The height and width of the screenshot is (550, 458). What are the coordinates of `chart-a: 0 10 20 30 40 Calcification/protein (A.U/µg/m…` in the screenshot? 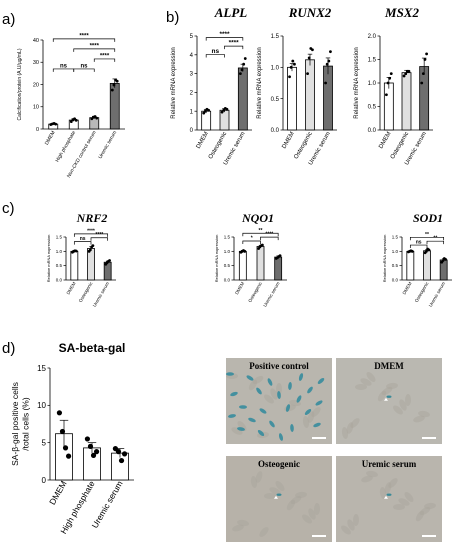 It's located at (71, 106).